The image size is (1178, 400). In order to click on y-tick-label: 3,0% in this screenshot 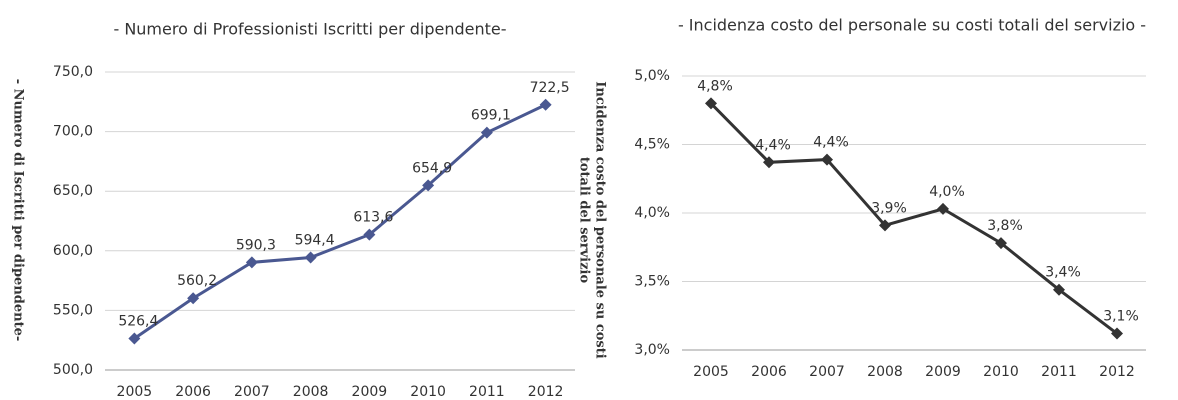, I will do `click(652, 350)`.